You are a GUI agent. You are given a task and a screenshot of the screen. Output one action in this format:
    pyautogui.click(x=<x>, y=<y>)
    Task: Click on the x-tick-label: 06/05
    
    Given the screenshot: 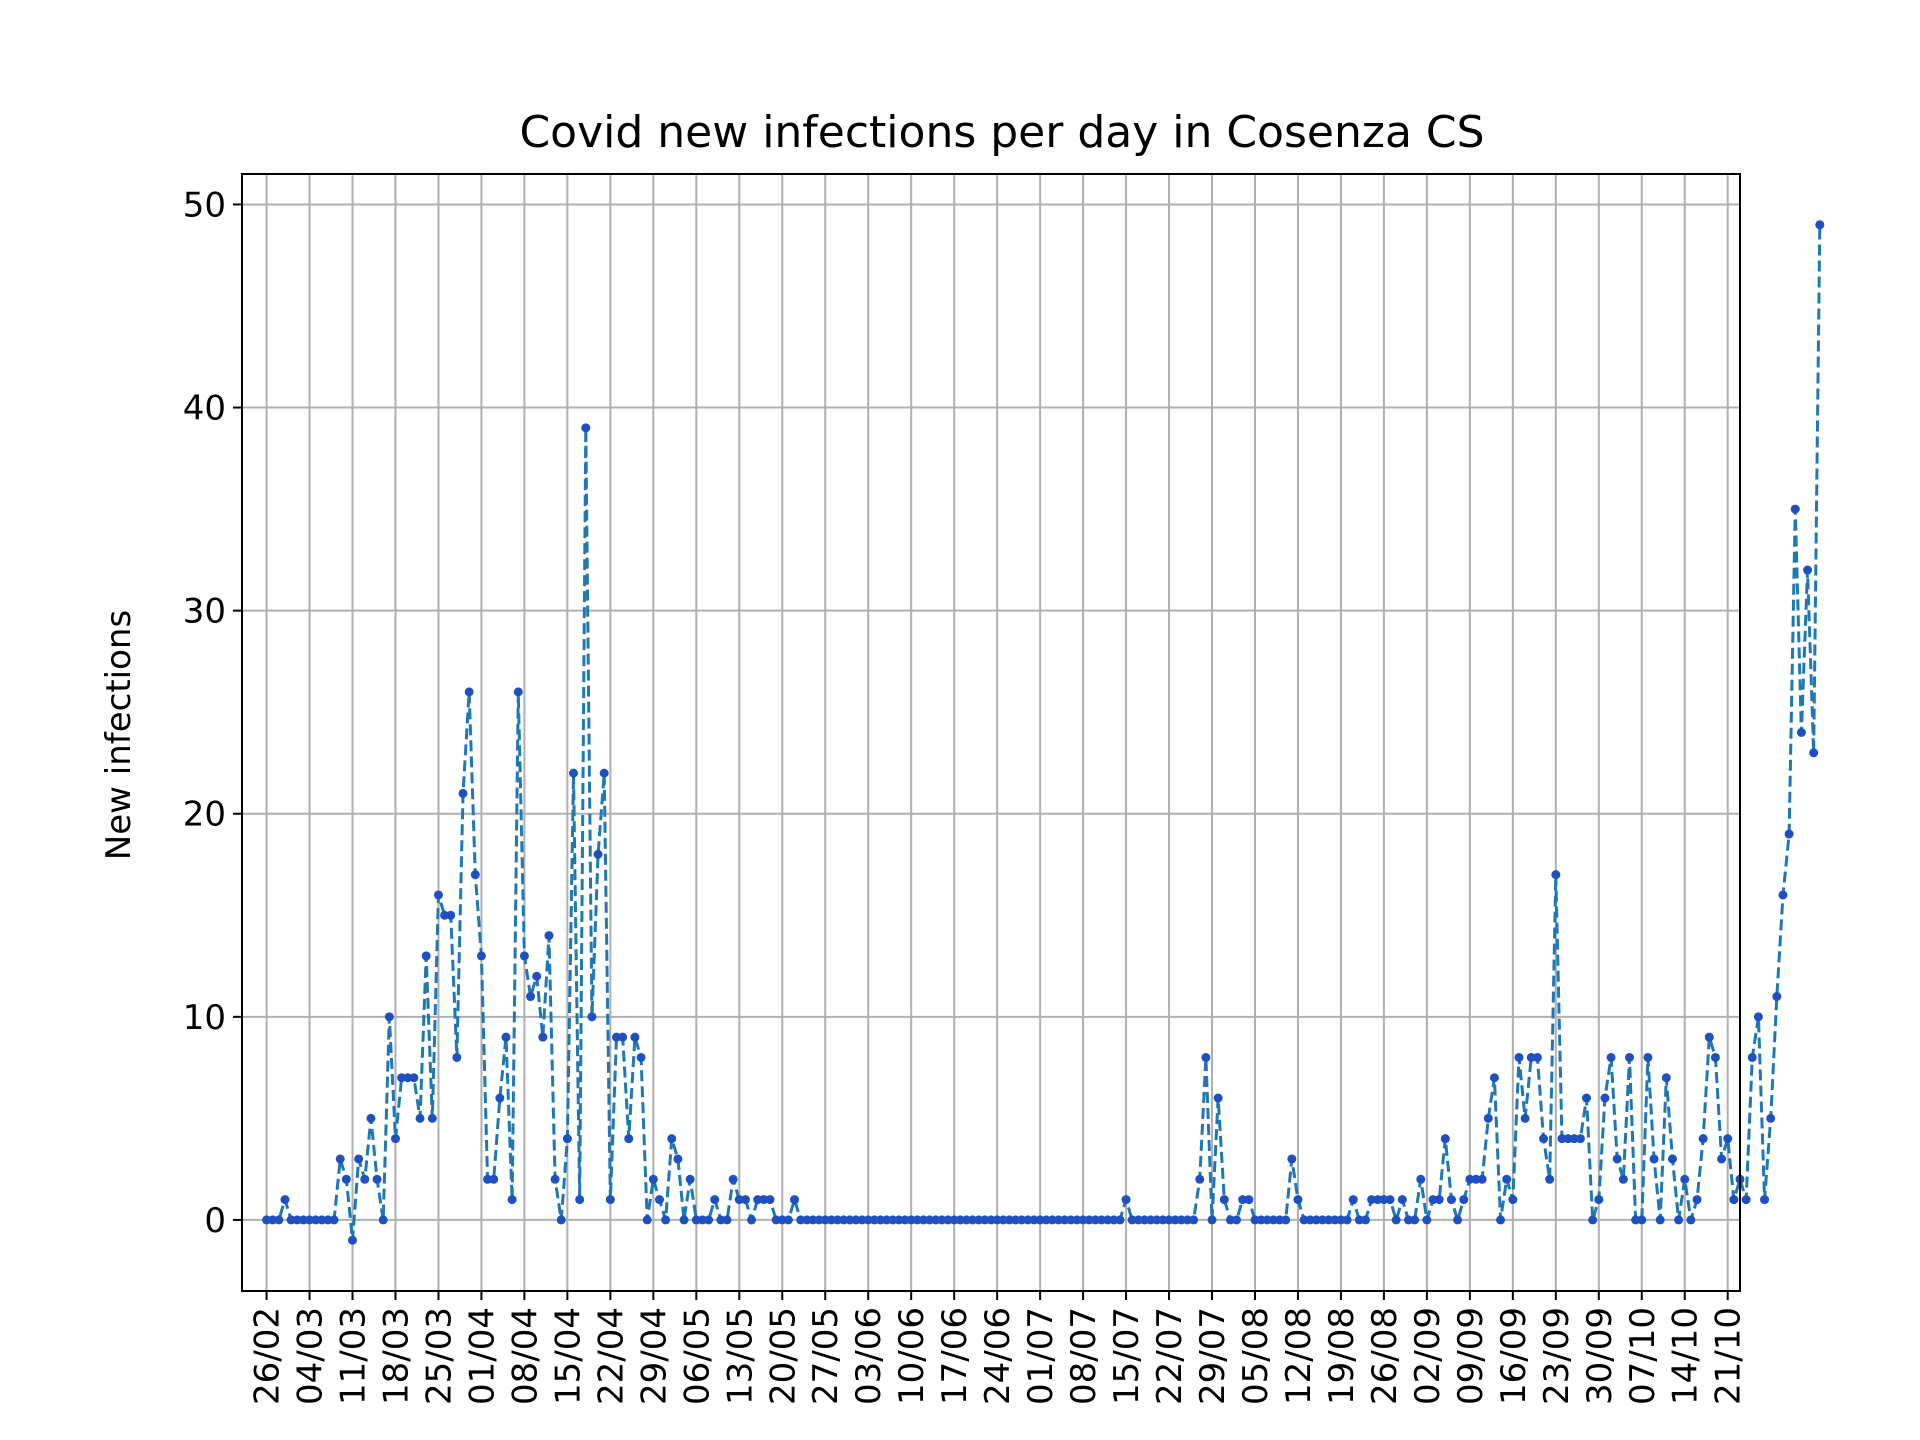 What is the action you would take?
    pyautogui.click(x=697, y=1356)
    